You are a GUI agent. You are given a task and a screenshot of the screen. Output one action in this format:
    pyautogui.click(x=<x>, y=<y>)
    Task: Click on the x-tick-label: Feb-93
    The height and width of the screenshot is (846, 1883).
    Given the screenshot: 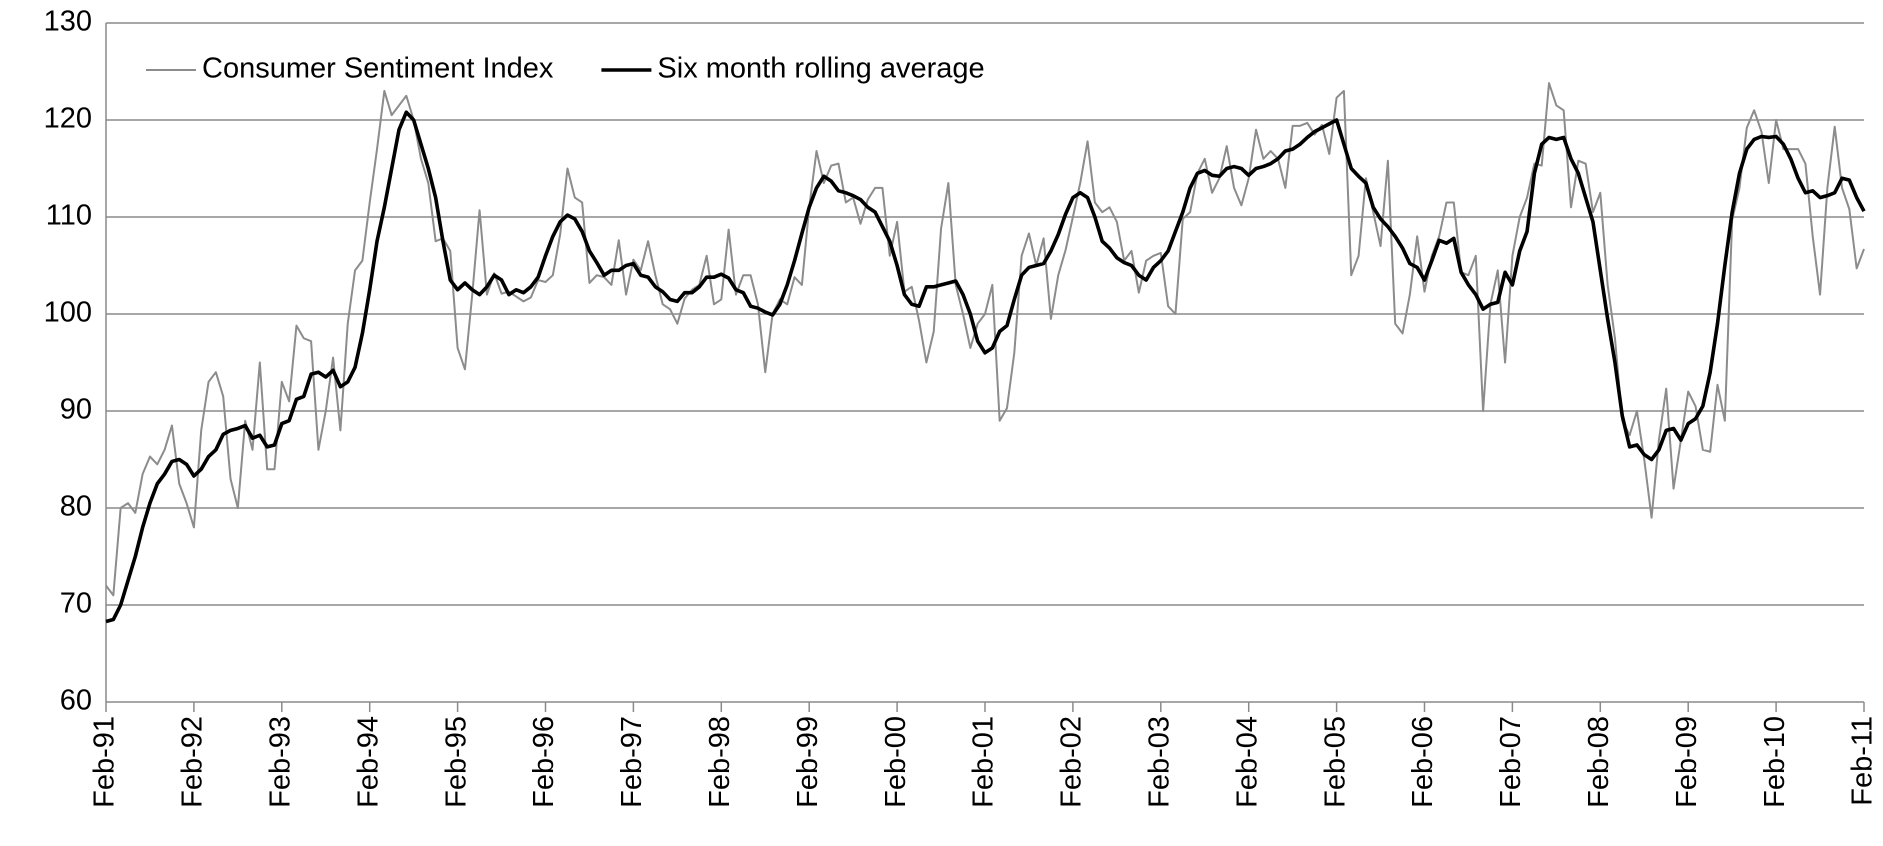 What is the action you would take?
    pyautogui.click(x=280, y=762)
    